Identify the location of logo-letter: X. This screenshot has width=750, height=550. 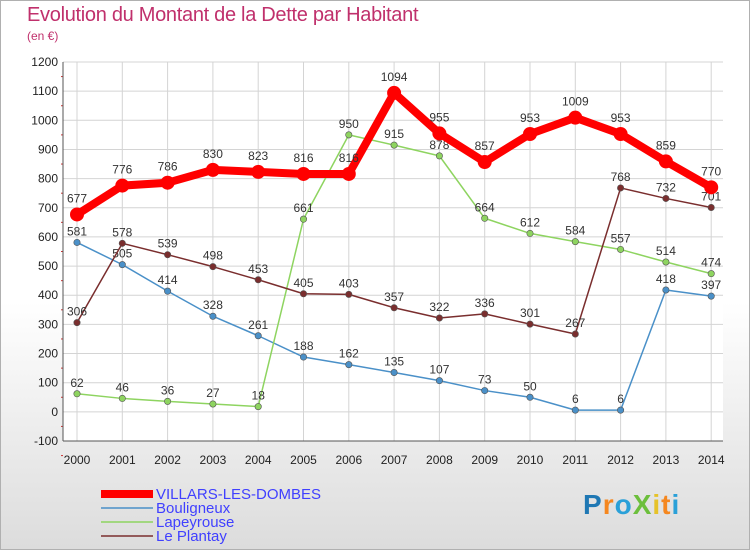
(642, 504).